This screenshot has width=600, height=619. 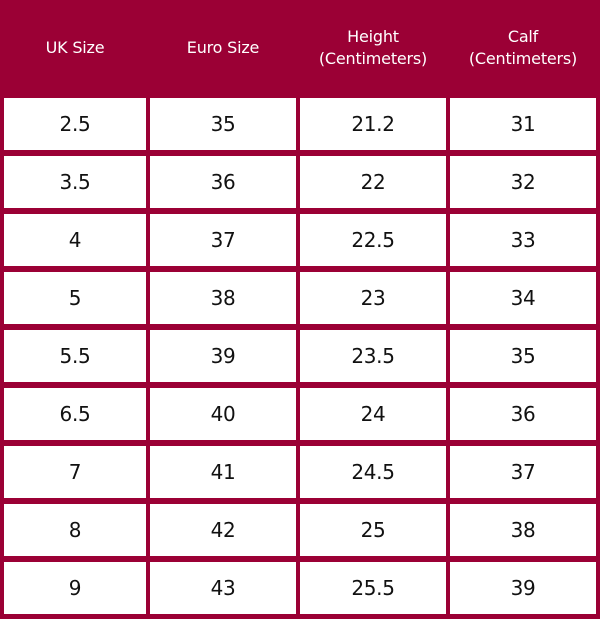 I want to click on table-cell-euro-size: 41, so click(x=223, y=472).